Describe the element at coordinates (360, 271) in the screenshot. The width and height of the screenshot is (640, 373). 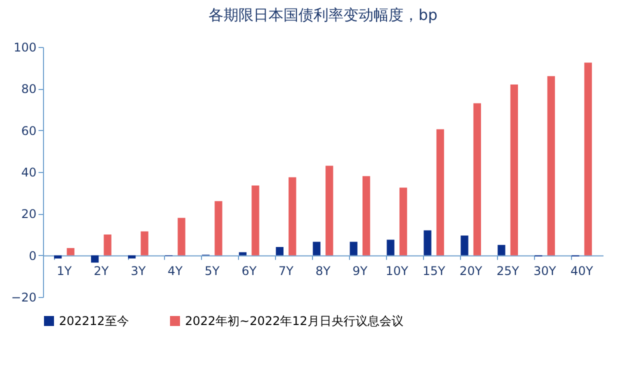
I see `x-tick-label: 9Y` at that location.